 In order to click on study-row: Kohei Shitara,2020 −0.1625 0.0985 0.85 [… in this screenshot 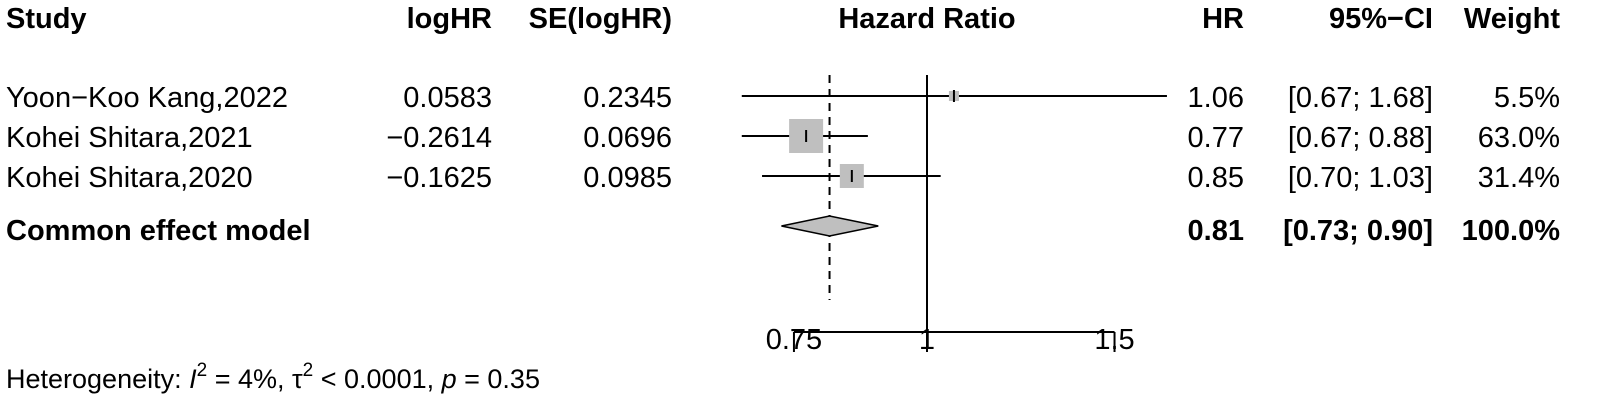, I will do `click(783, 178)`.